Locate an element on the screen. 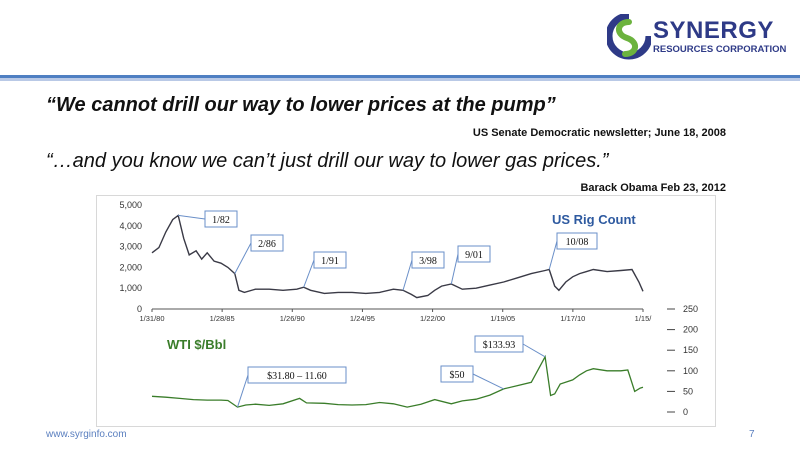  wti-price-series-line is located at coordinates (397, 381).